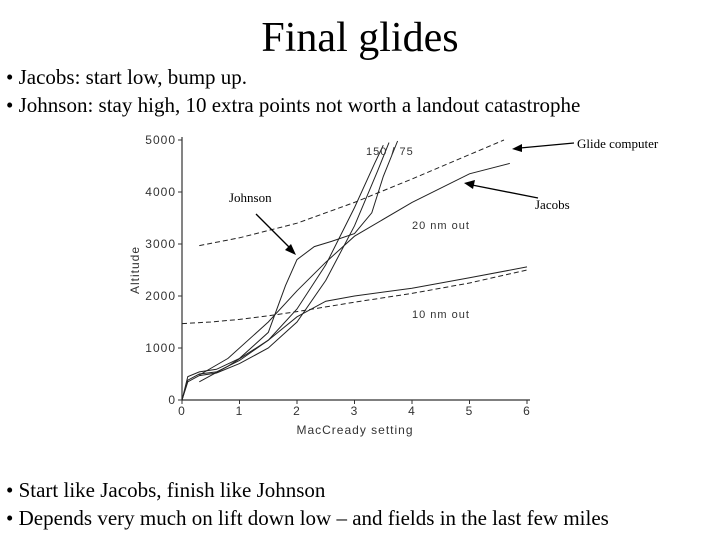 This screenshot has width=720, height=540. Describe the element at coordinates (412, 411) in the screenshot. I see `x-tick-label: 4` at that location.